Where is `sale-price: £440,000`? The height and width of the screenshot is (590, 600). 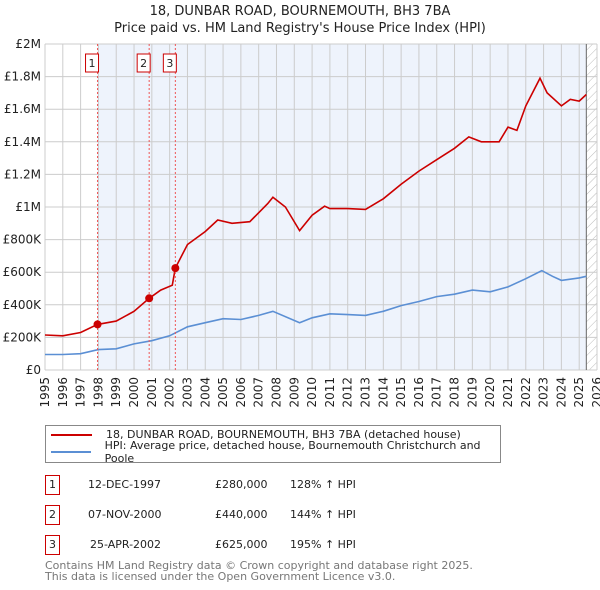
sale-price: £440,000 is located at coordinates (241, 514).